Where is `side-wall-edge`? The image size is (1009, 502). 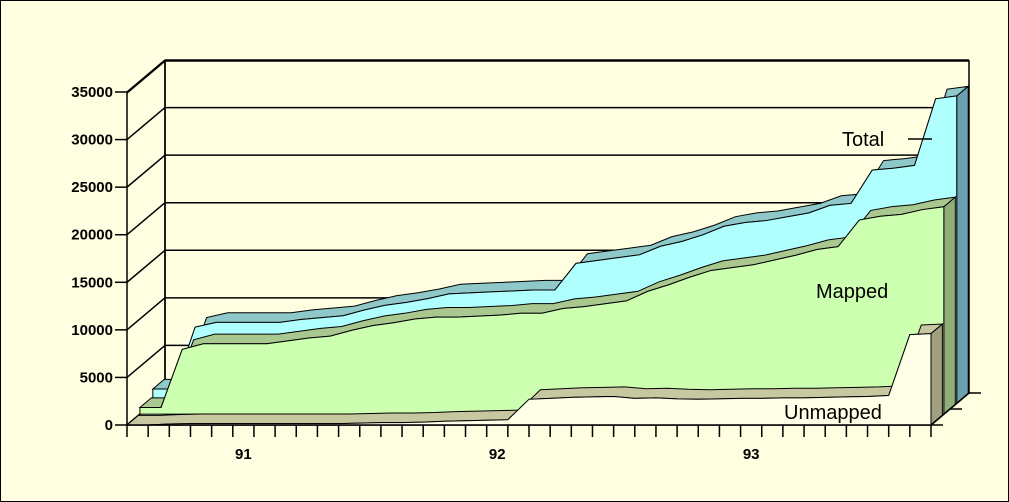
side-wall-edge is located at coordinates (146, 242).